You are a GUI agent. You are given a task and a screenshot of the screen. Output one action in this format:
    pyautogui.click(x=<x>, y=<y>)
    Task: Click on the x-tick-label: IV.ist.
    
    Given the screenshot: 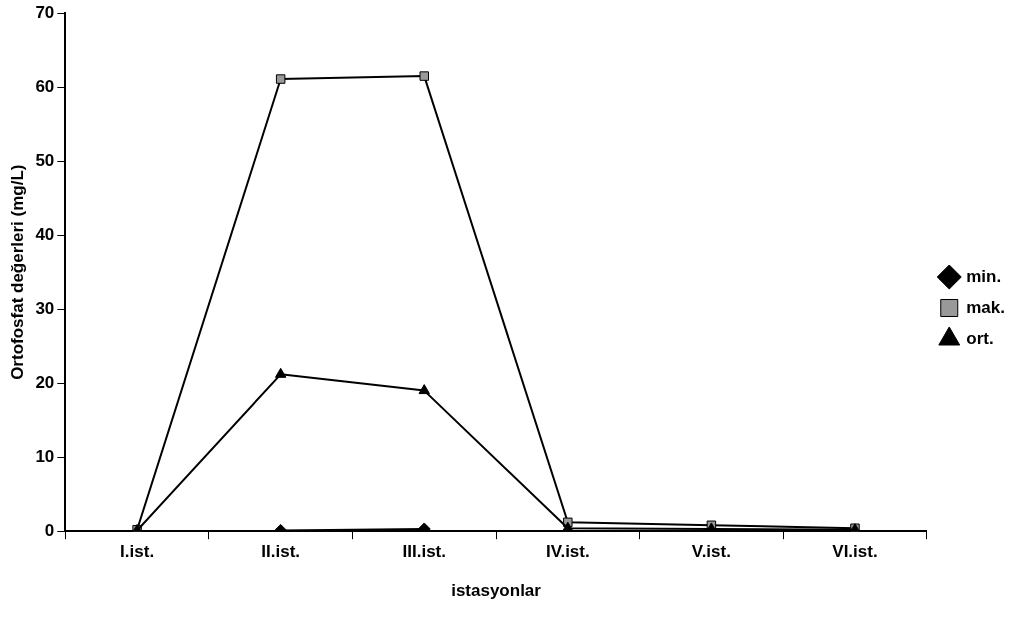 What is the action you would take?
    pyautogui.click(x=567, y=552)
    